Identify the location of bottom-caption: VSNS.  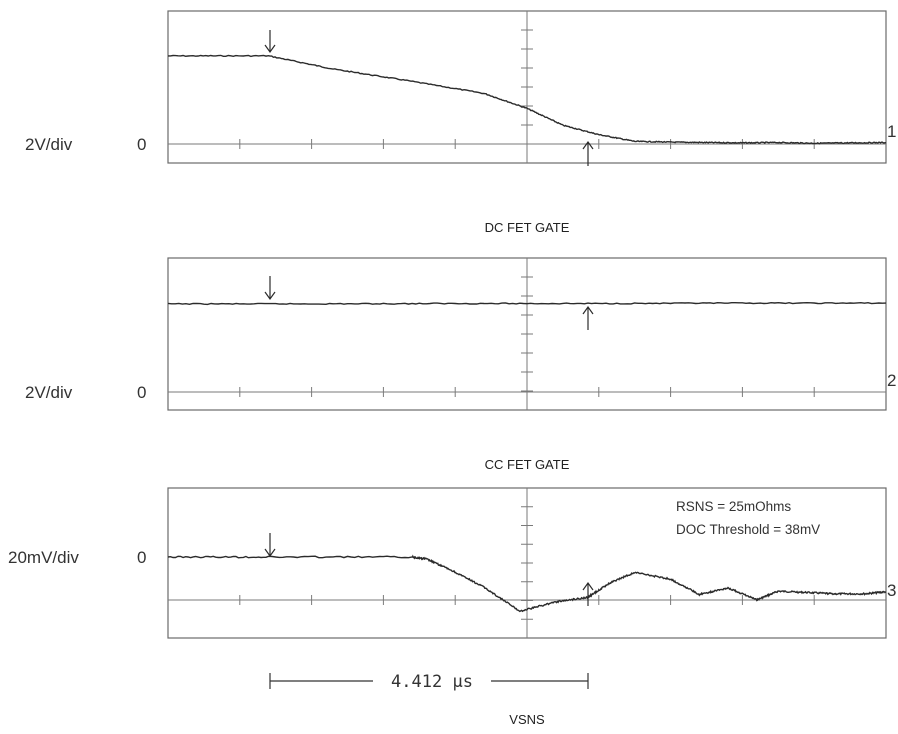
(527, 719).